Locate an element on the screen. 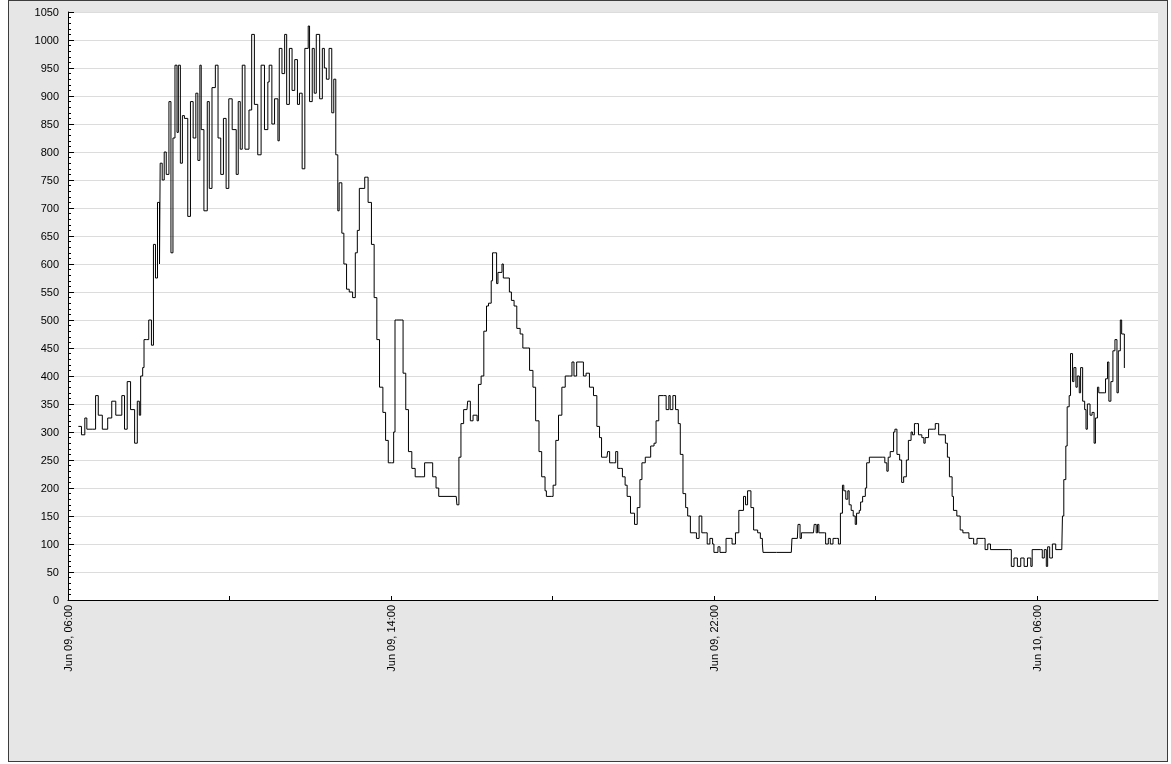 The height and width of the screenshot is (764, 1171). y-tick-label: 450 is located at coordinates (49, 348).